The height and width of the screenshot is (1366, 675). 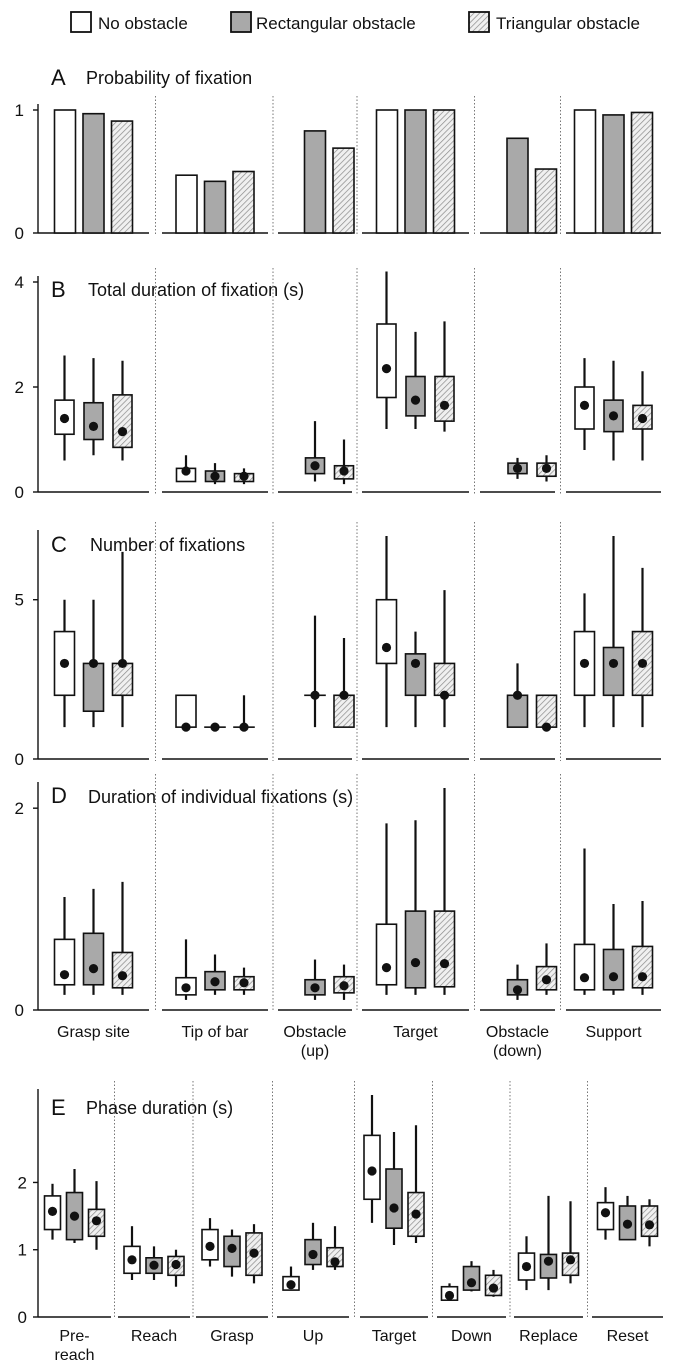 I want to click on box-d-support-rectangular-obstacle, so click(x=613, y=969).